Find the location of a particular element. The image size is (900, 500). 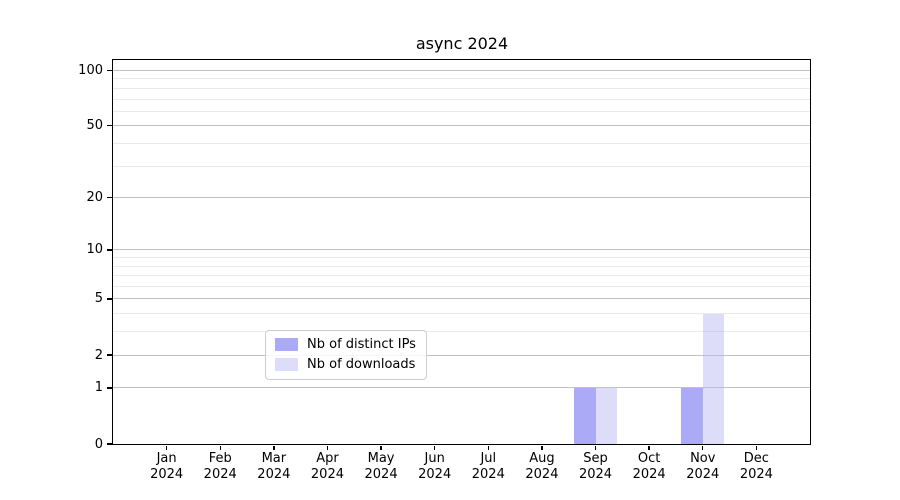

legend-swatch-distinct-ips is located at coordinates (286, 344).